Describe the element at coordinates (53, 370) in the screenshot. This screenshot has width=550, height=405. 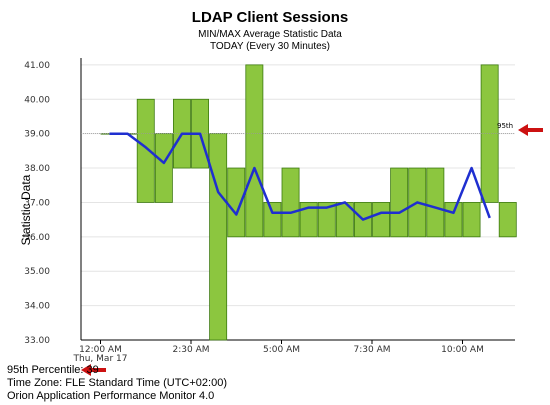
I see `percentile-text: 95th Percentile: 39` at that location.